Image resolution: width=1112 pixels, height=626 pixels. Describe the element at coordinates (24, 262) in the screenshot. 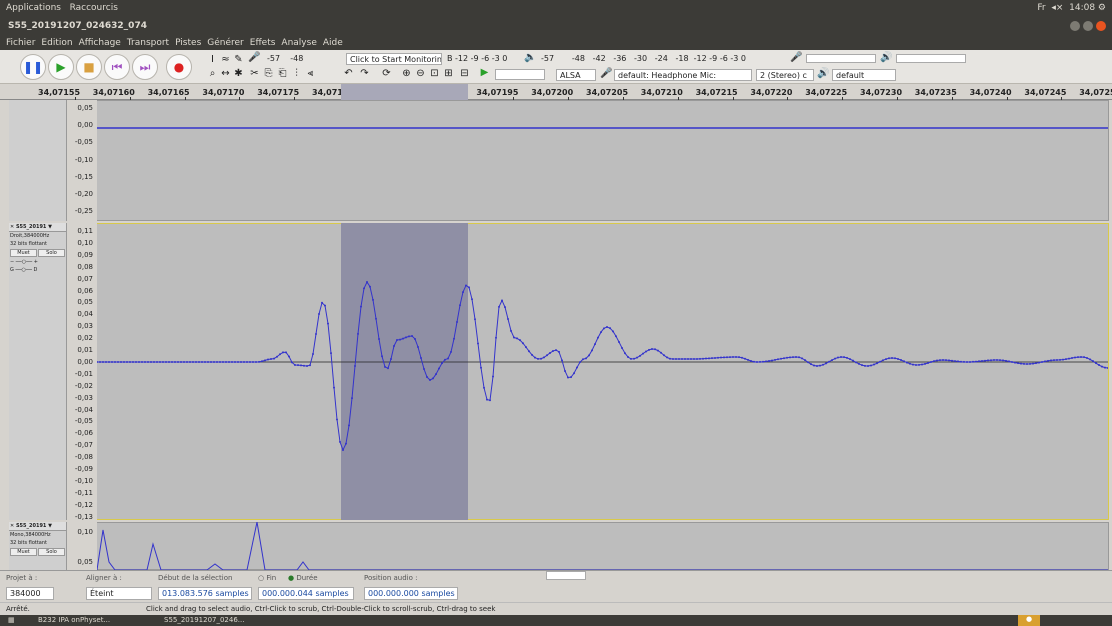

I see `track-2-gain-slider: − ──○── +` at that location.